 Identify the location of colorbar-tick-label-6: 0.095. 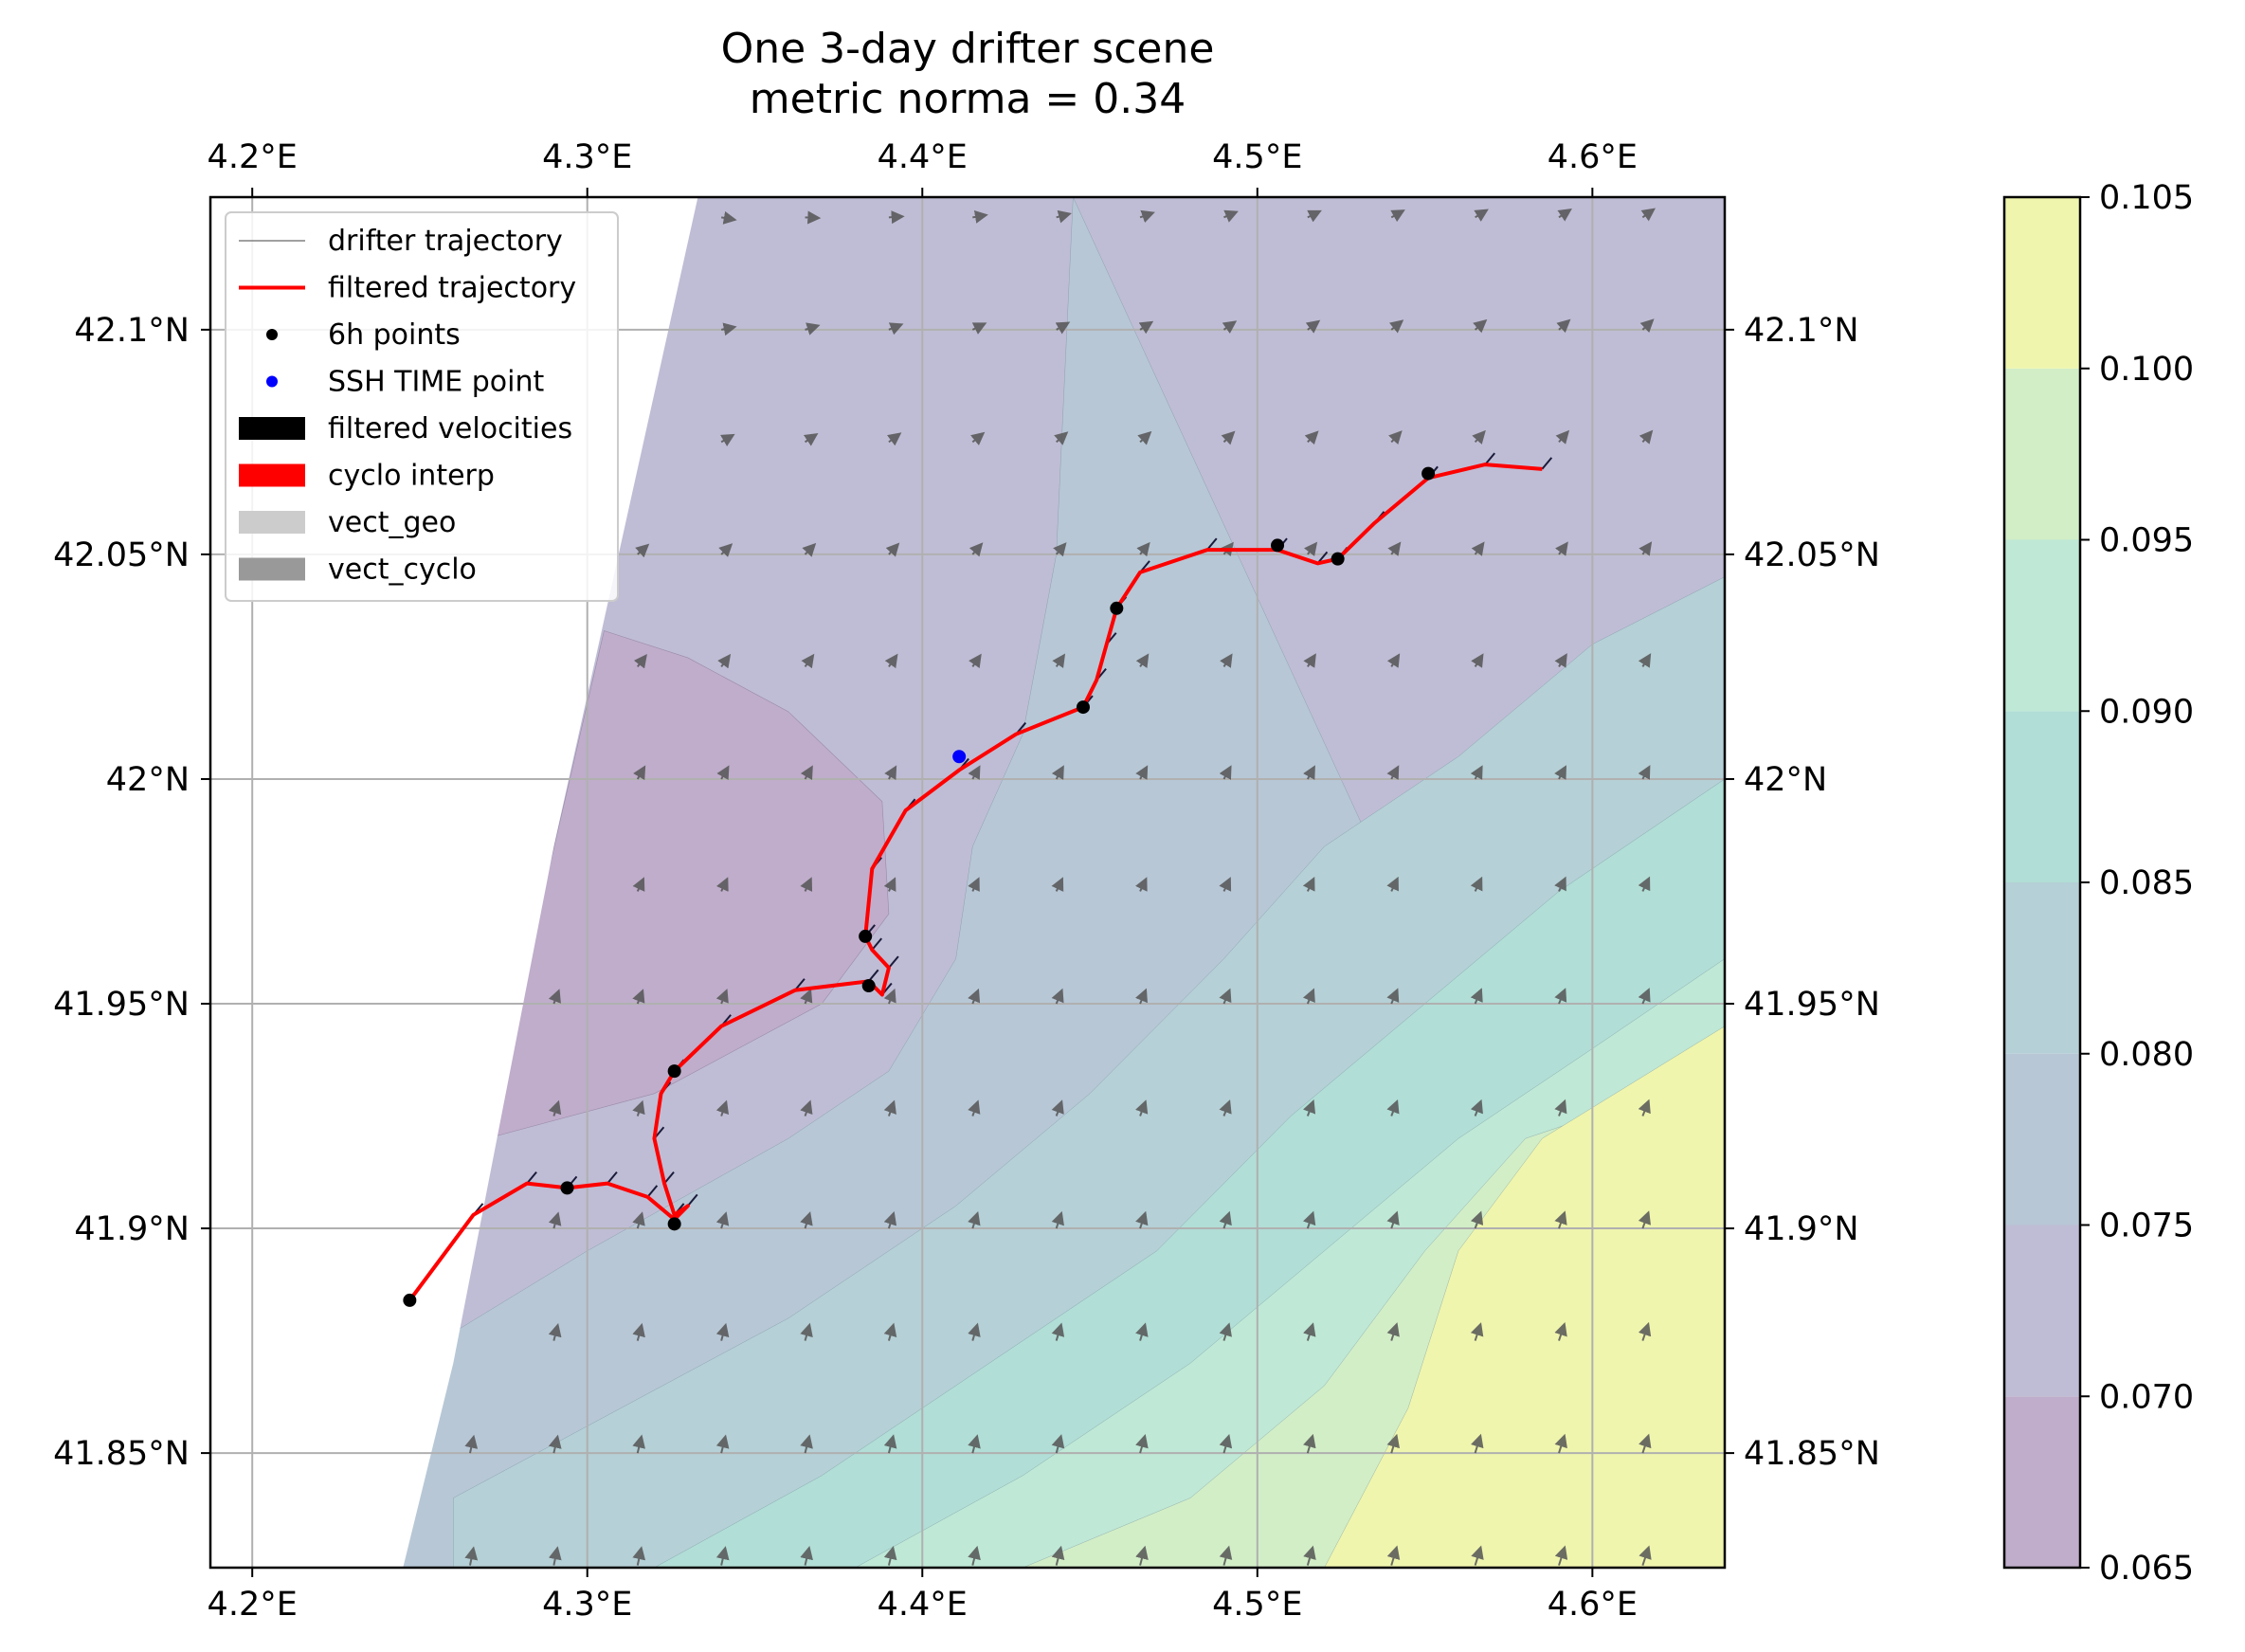
(2146, 541).